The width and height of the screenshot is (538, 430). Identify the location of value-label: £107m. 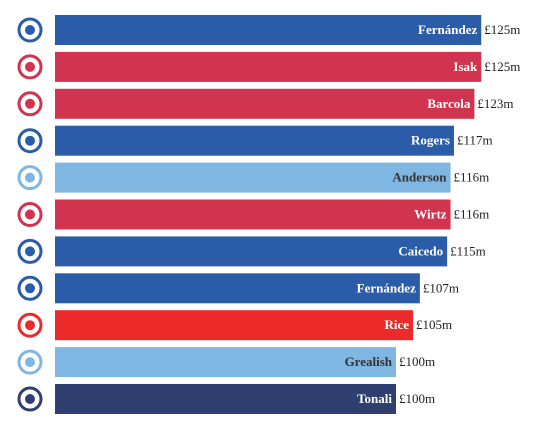
(441, 287).